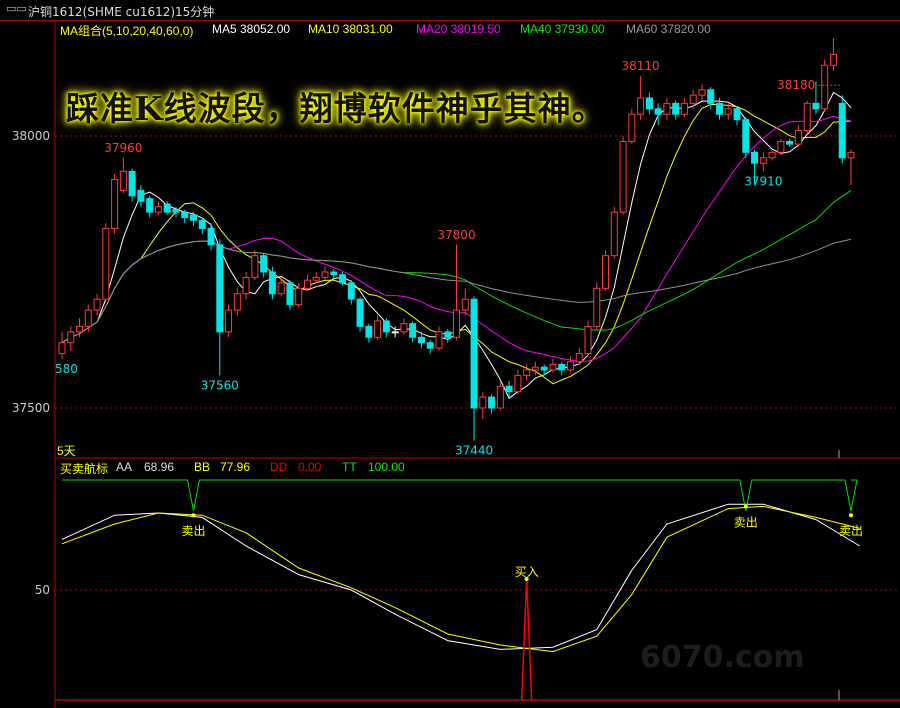  What do you see at coordinates (235, 467) in the screenshot?
I see `bb-value: 77.96` at bounding box center [235, 467].